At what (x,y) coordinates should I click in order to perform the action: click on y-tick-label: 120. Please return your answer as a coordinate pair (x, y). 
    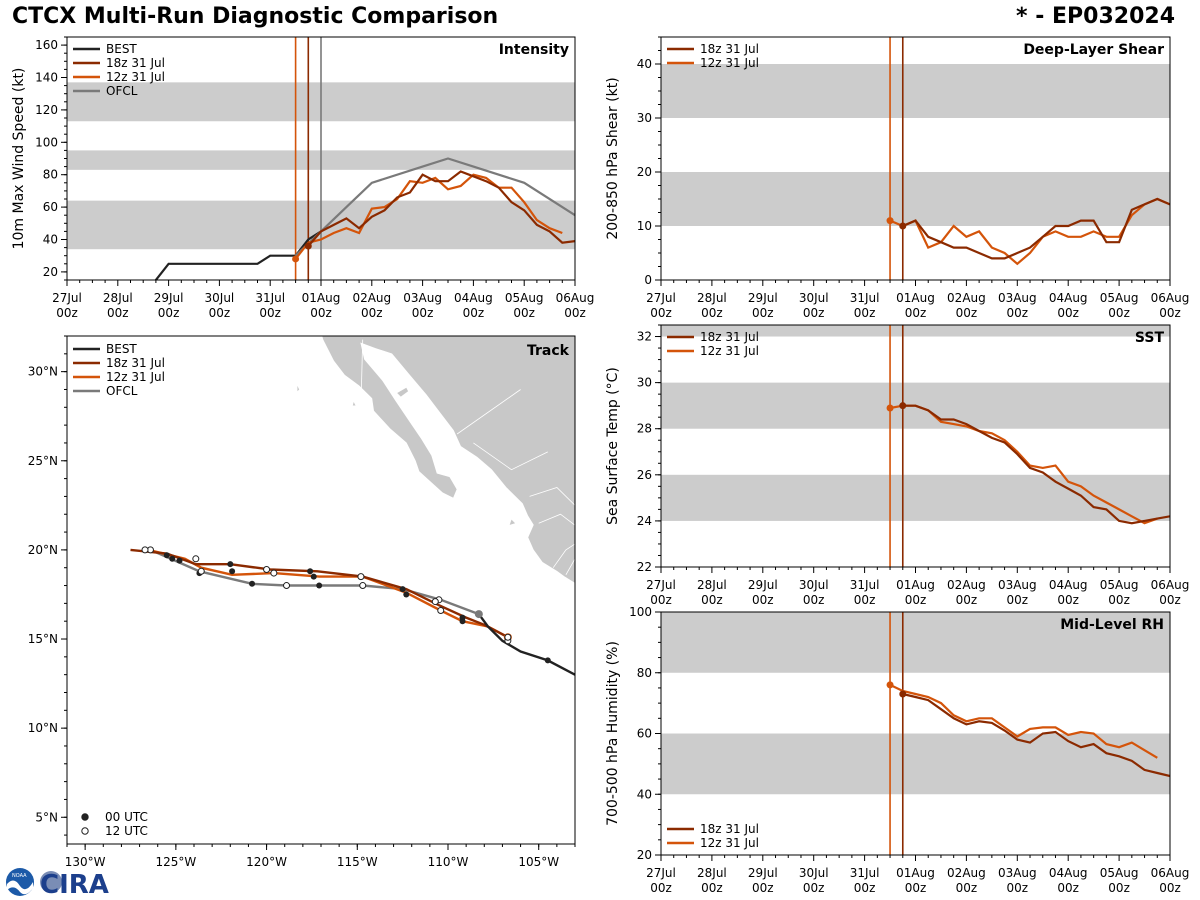
    Looking at the image, I should click on (46, 110).